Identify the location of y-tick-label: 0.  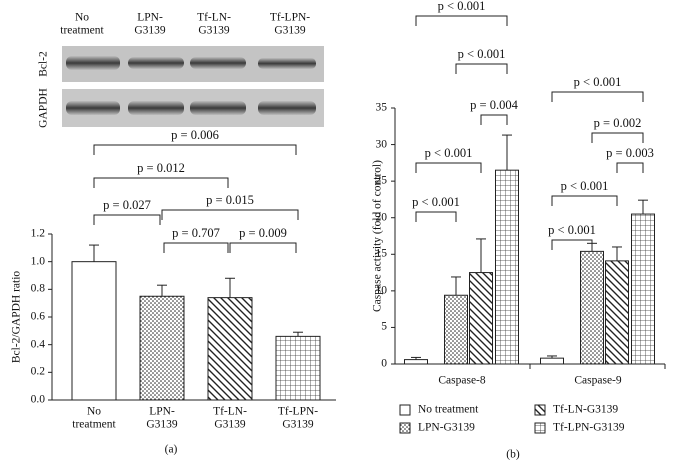
(384, 363).